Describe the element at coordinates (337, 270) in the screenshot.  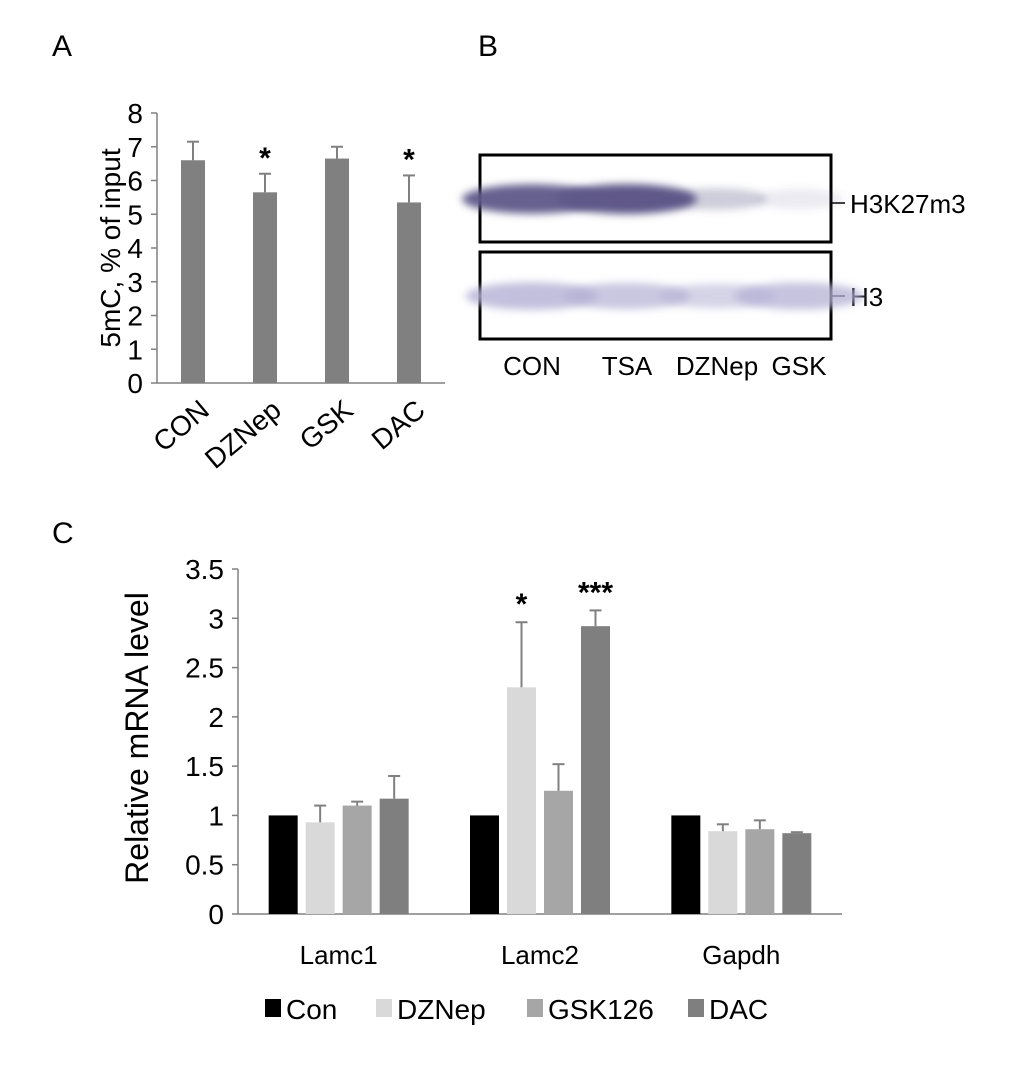
I see `chart-a-bar-gsk` at that location.